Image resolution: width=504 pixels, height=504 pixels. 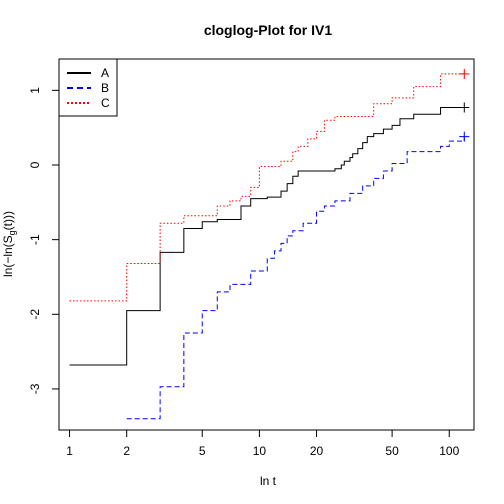 What do you see at coordinates (35, 388) in the screenshot?
I see `y-tick-label: -3` at bounding box center [35, 388].